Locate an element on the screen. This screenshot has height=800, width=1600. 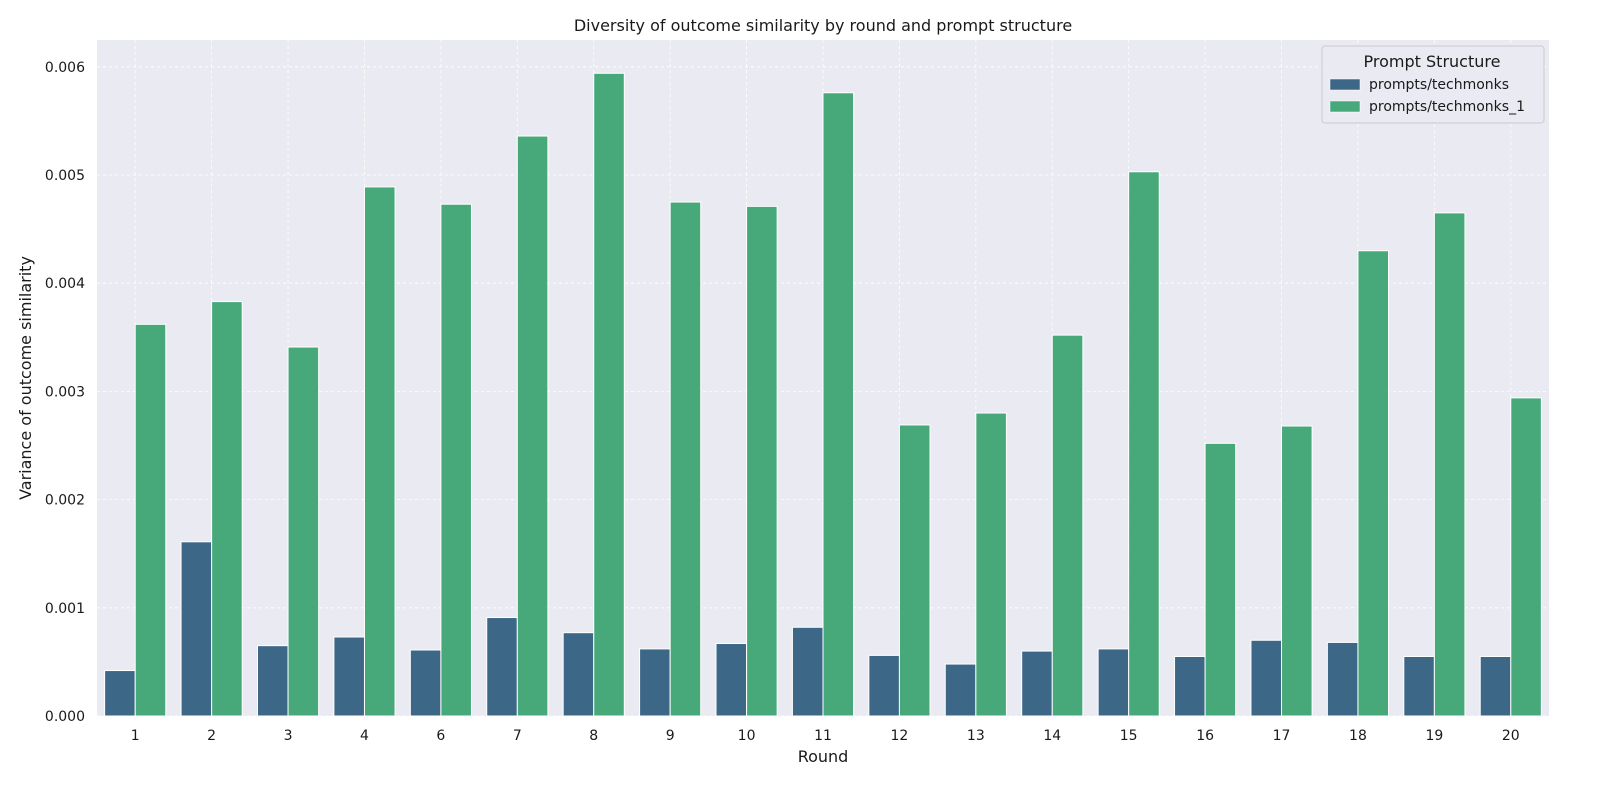
x-tick-label: 1 is located at coordinates (135, 736).